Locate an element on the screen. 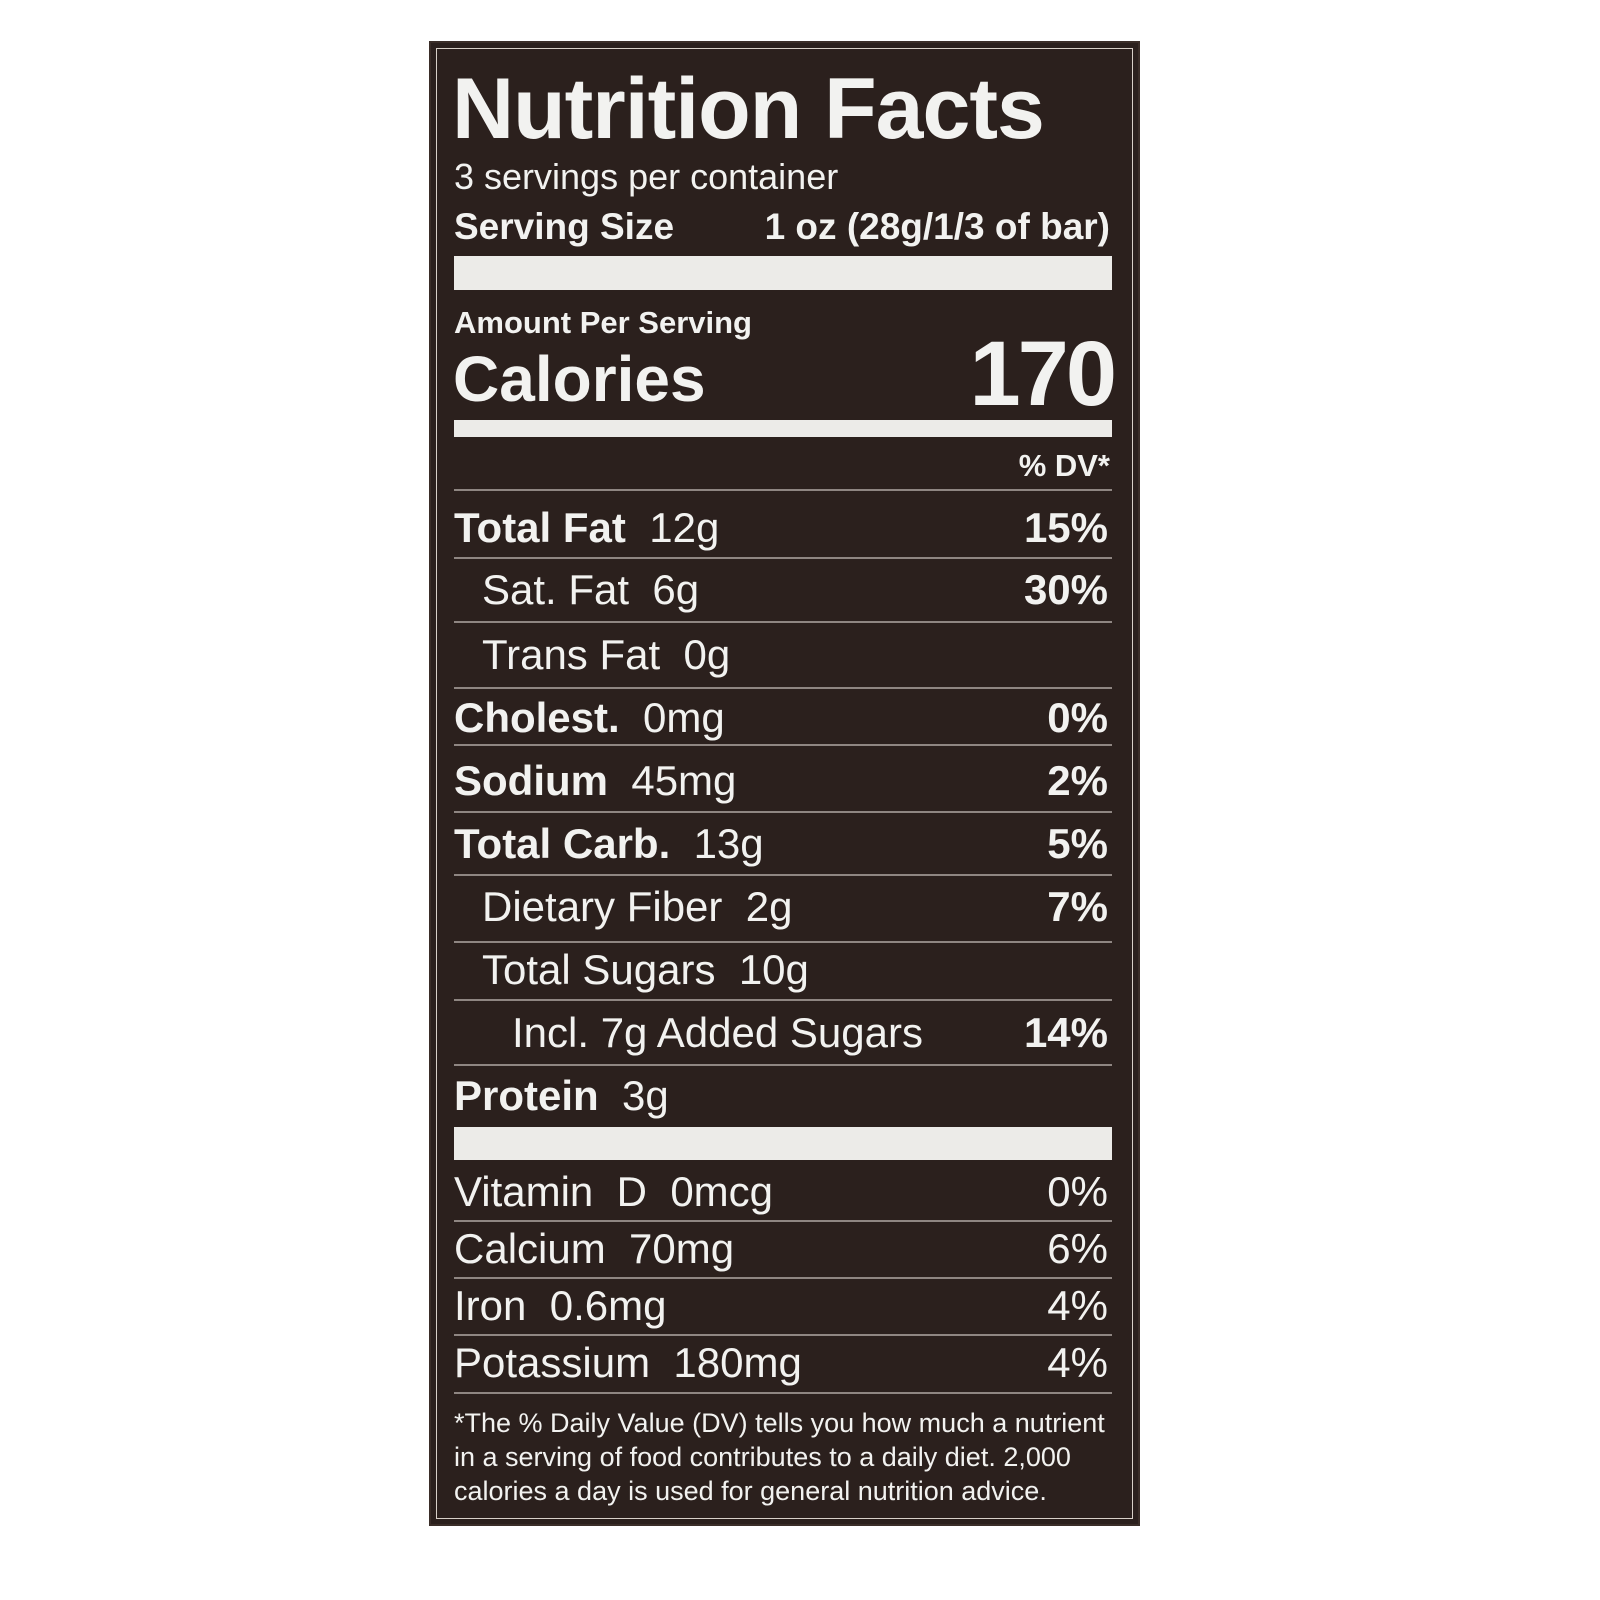 This screenshot has height=1600, width=1600. nutrient-name: Total Sugars is located at coordinates (599, 969).